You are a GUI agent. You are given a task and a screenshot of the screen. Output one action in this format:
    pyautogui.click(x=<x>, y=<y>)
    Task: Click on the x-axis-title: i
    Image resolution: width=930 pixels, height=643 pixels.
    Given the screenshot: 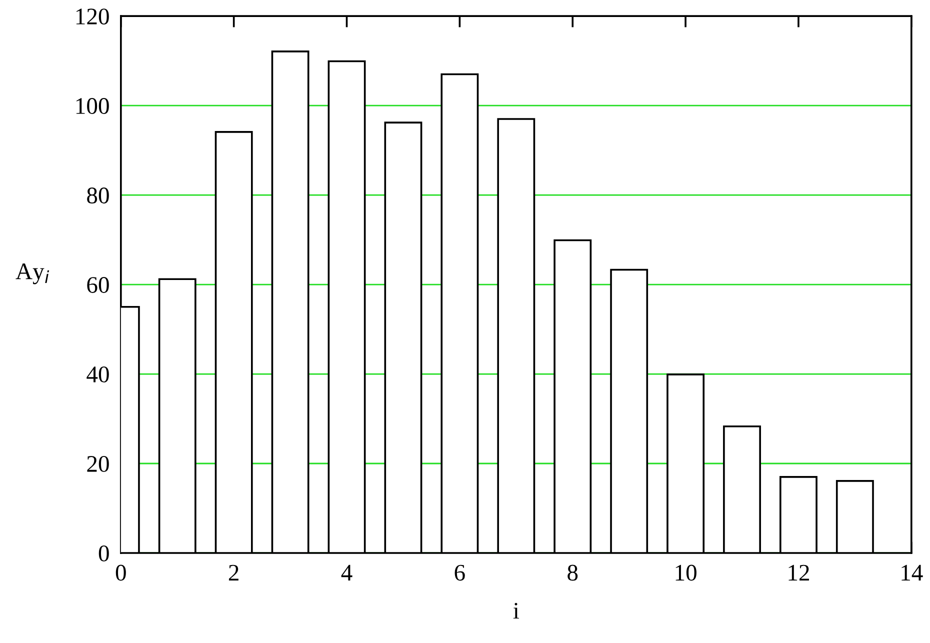 What is the action you would take?
    pyautogui.click(x=516, y=610)
    